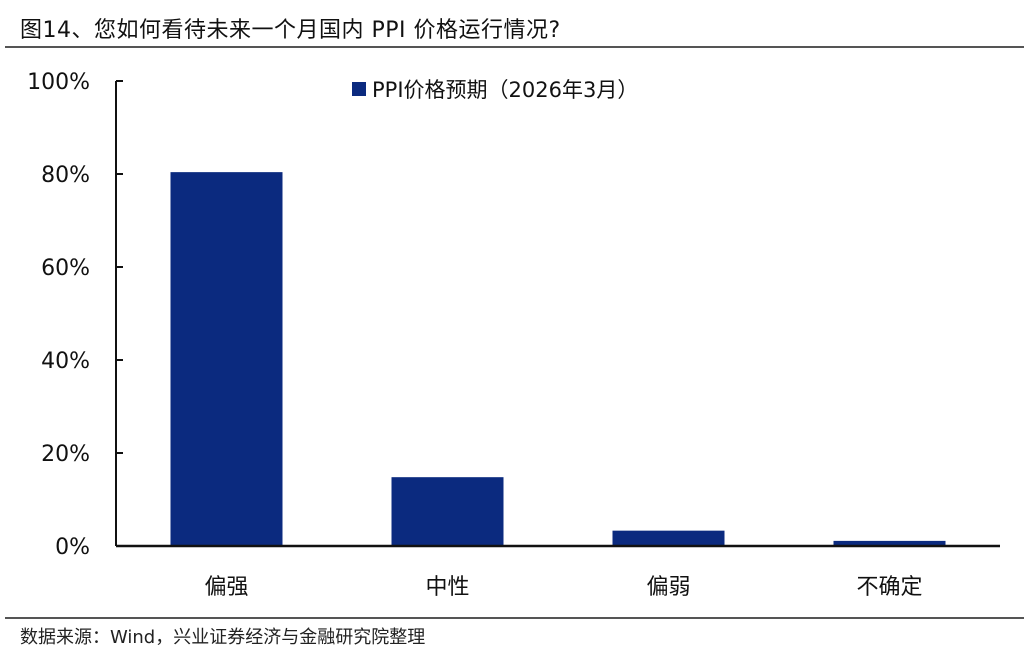  I want to click on footer-divider, so click(514, 618).